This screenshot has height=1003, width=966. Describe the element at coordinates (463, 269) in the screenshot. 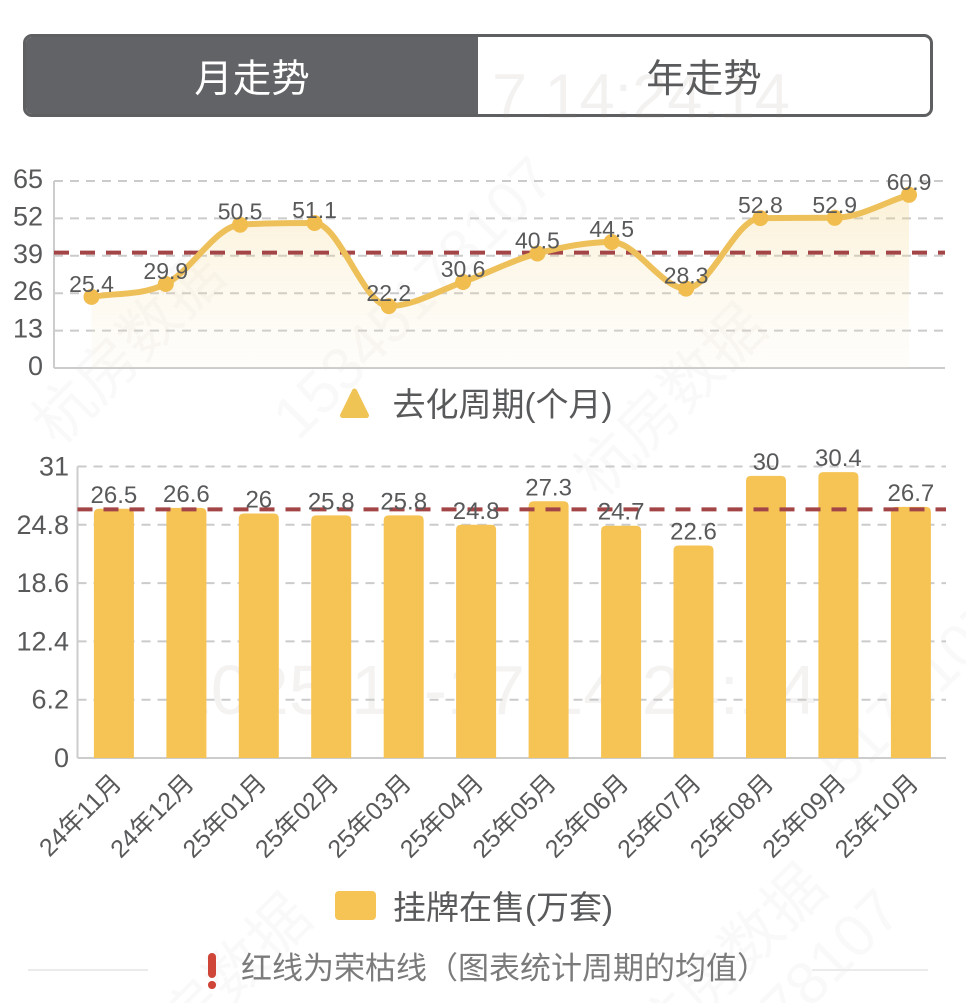

I see `svg-text: 30.6` at that location.